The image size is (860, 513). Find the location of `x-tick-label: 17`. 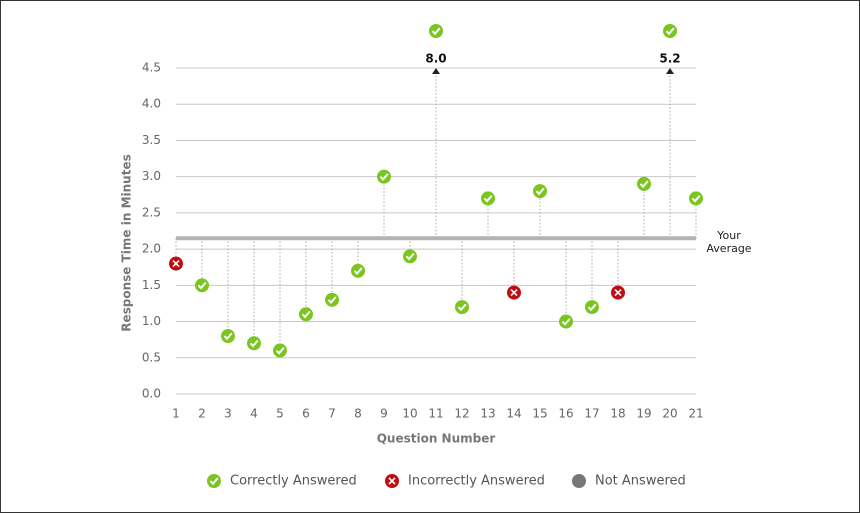

x-tick-label: 17 is located at coordinates (591, 414).